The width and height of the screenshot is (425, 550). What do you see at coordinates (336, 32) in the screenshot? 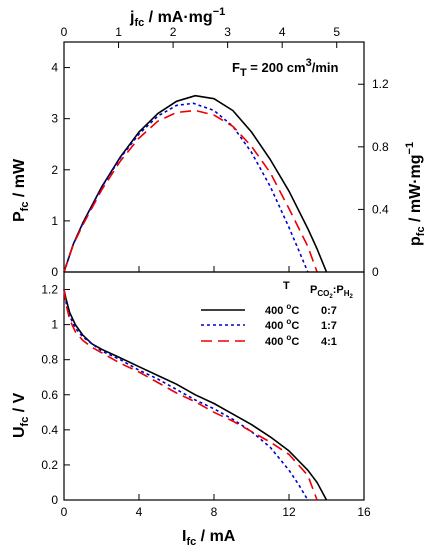
I see `top-x-tick-label: 5` at bounding box center [336, 32].